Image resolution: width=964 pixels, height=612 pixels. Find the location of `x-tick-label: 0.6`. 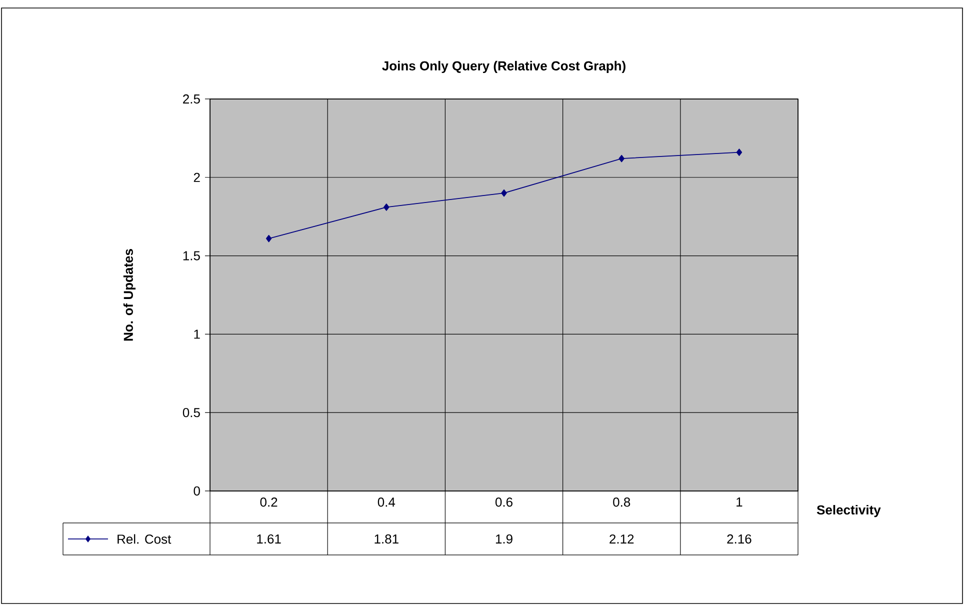

x-tick-label: 0.6 is located at coordinates (503, 502).